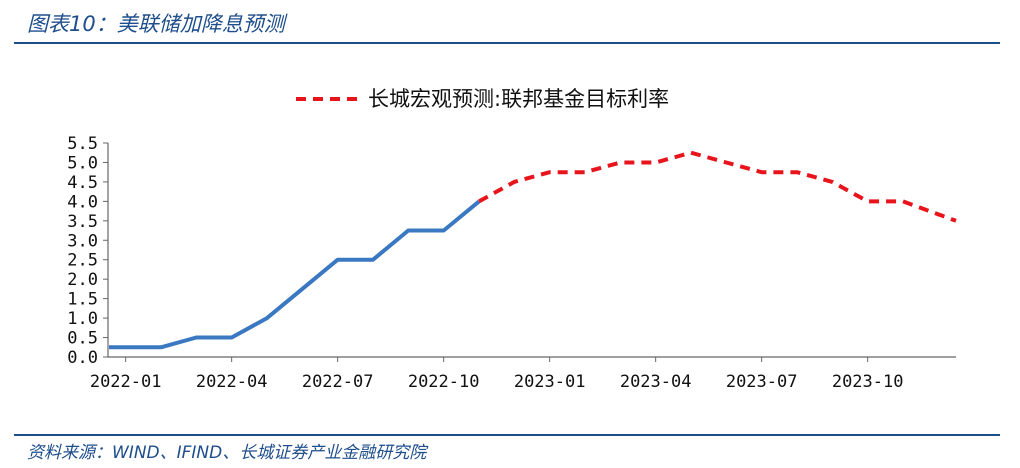 The image size is (1020, 468). What do you see at coordinates (295, 274) in the screenshot?
I see `actual-series-line` at bounding box center [295, 274].